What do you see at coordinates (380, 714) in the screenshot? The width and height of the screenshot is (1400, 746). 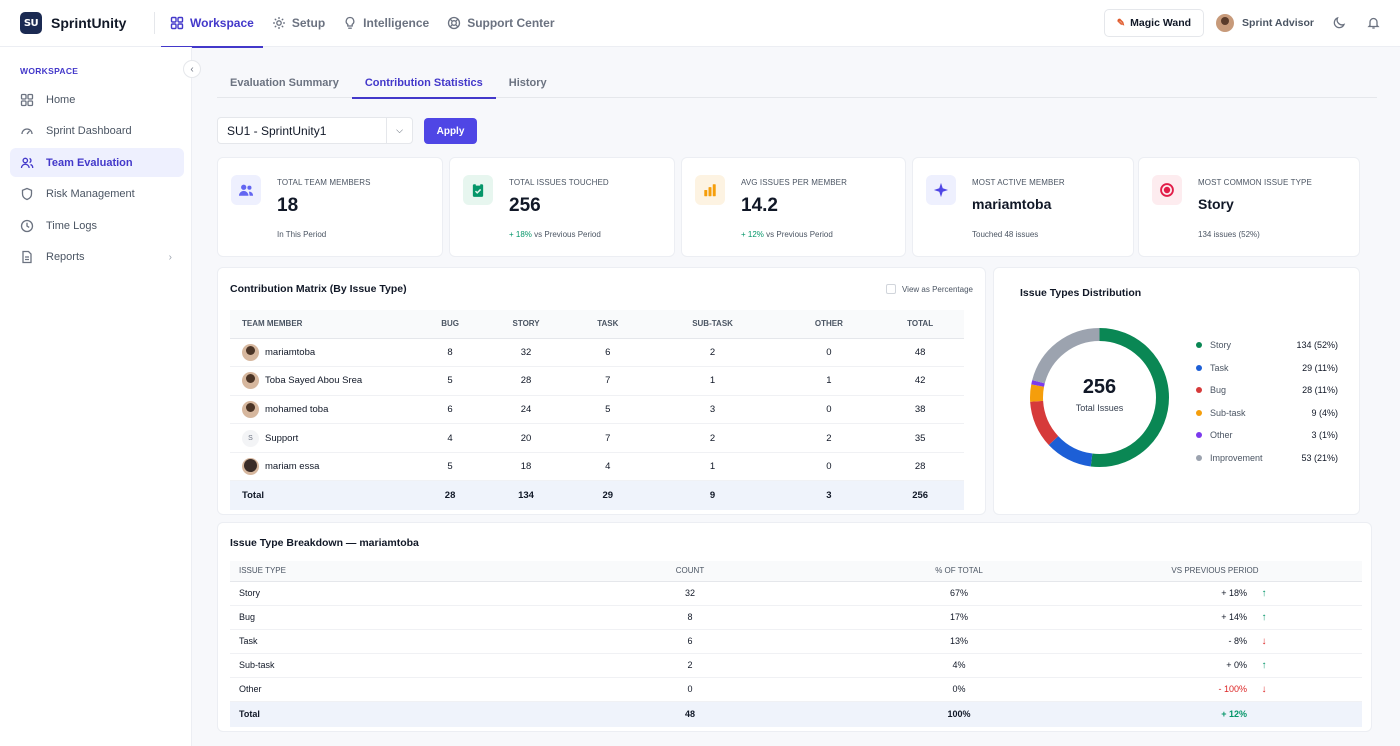 I see `total-label: Total` at bounding box center [380, 714].